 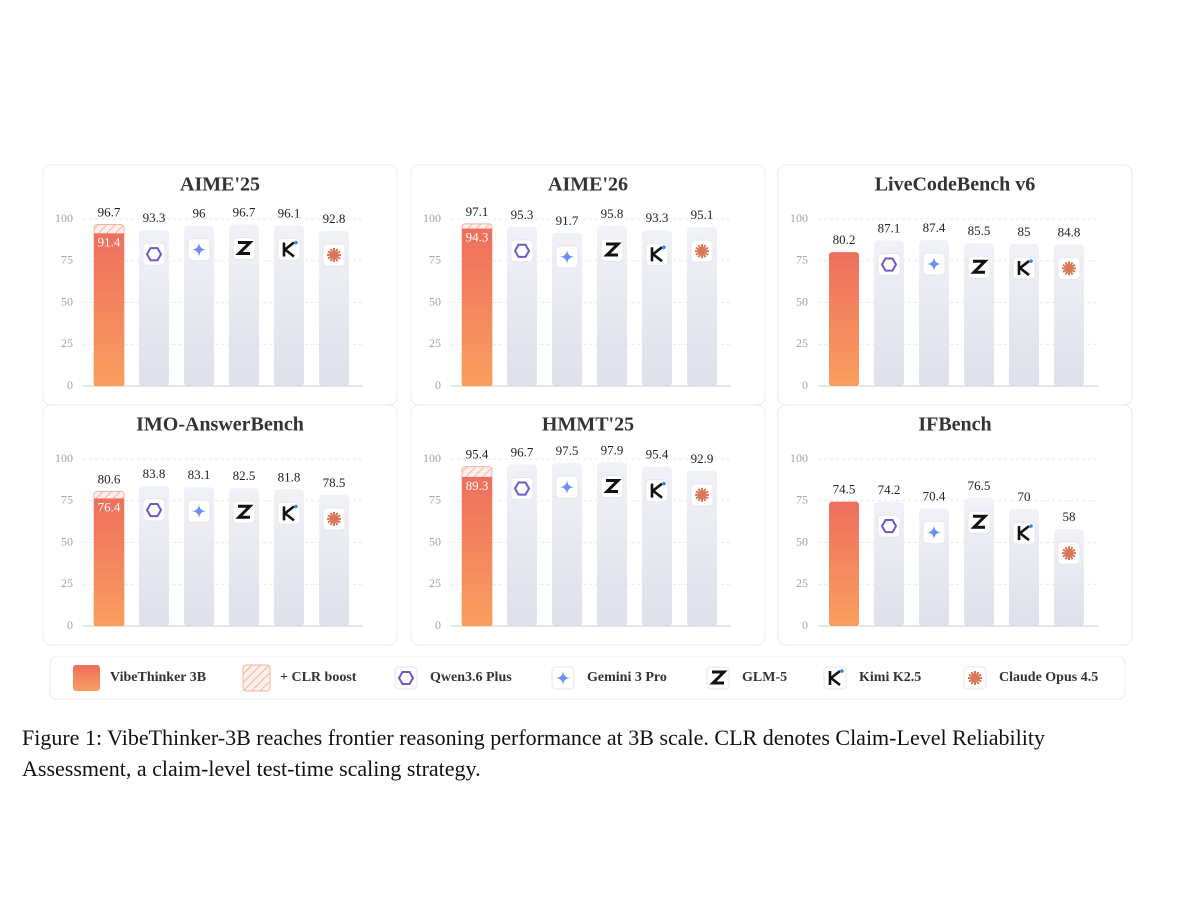 I want to click on bar-inner-label: 76.4, so click(x=109, y=506).